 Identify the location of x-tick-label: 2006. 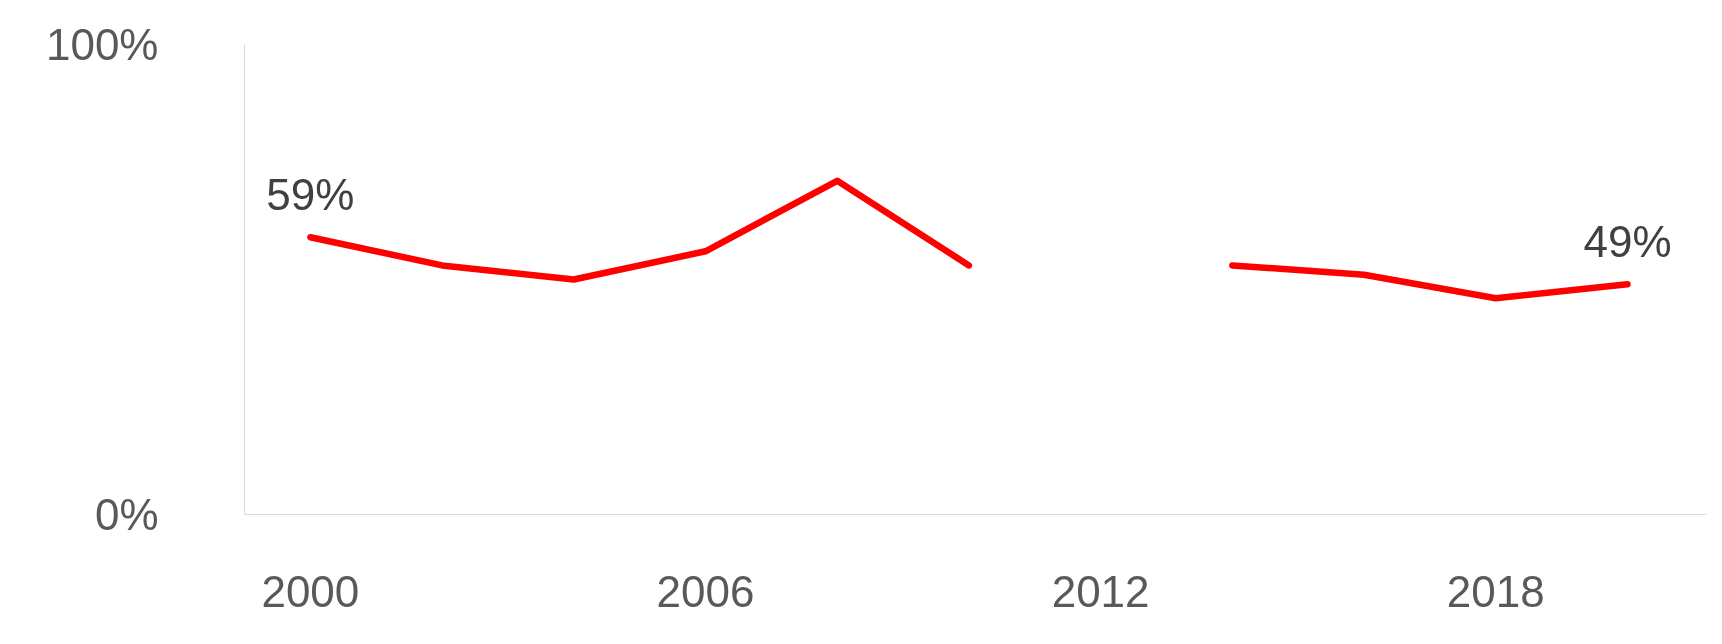
(705, 591).